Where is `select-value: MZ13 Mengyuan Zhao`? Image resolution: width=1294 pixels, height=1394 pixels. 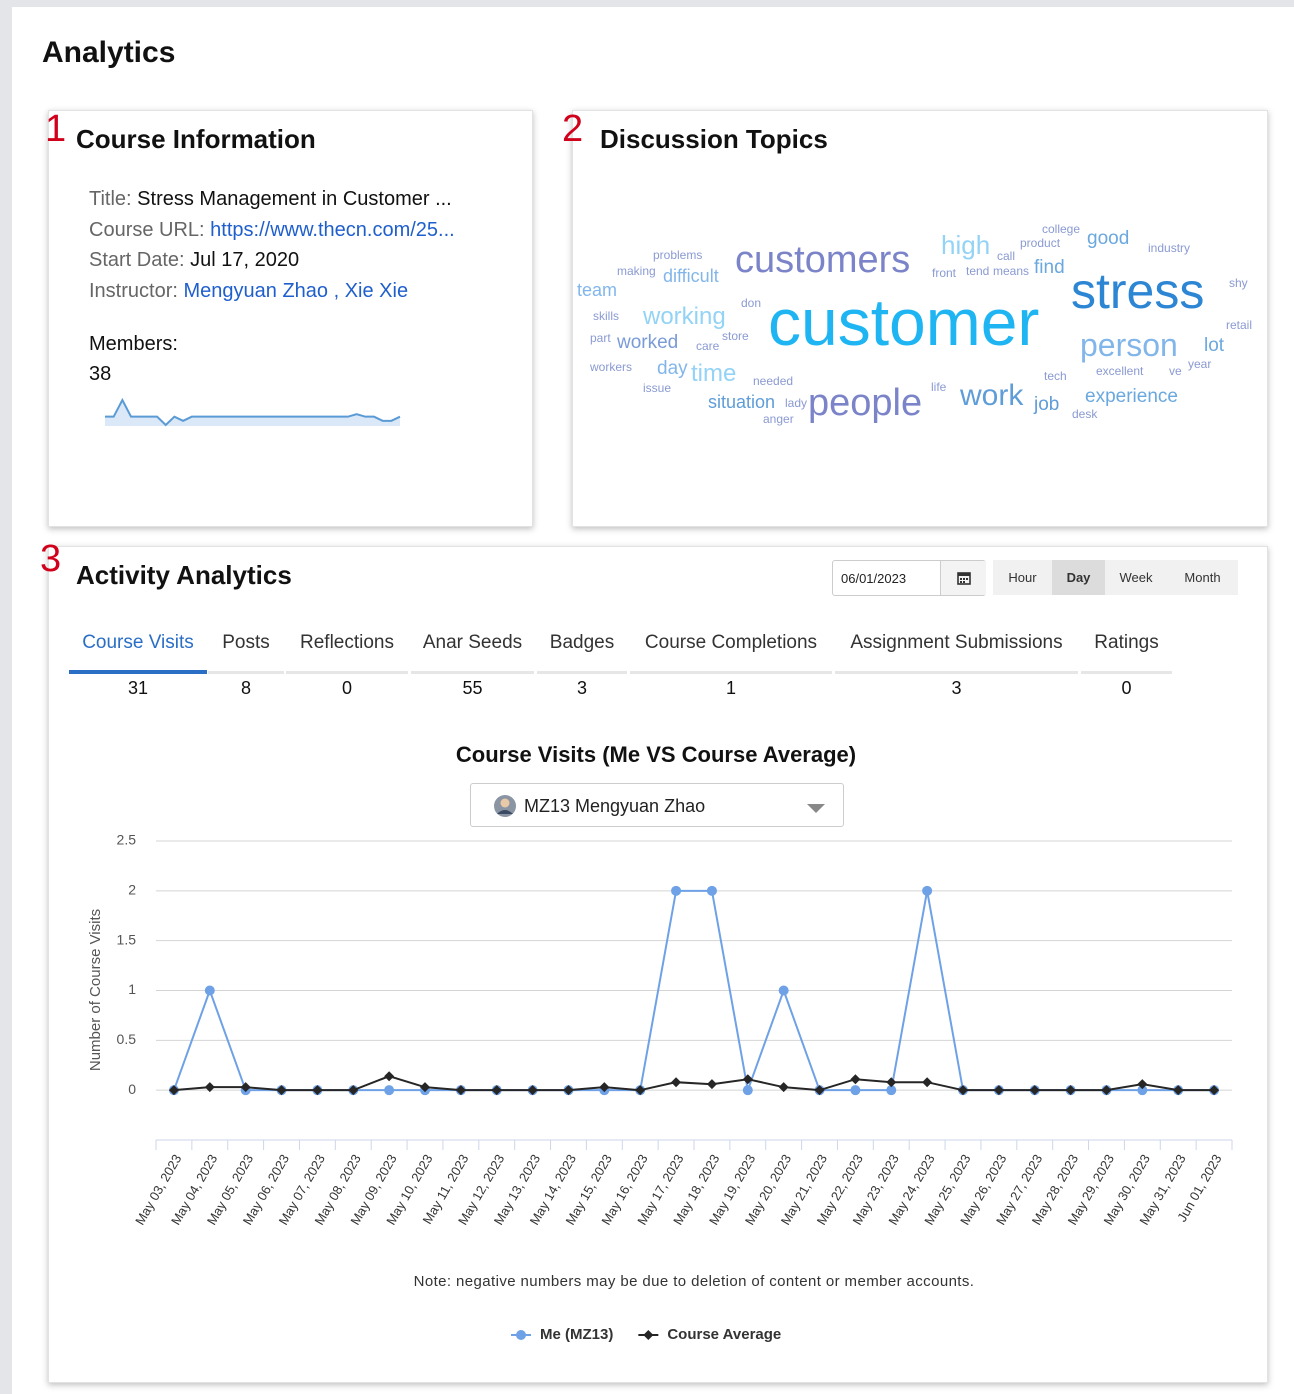 select-value: MZ13 Mengyuan Zhao is located at coordinates (615, 806).